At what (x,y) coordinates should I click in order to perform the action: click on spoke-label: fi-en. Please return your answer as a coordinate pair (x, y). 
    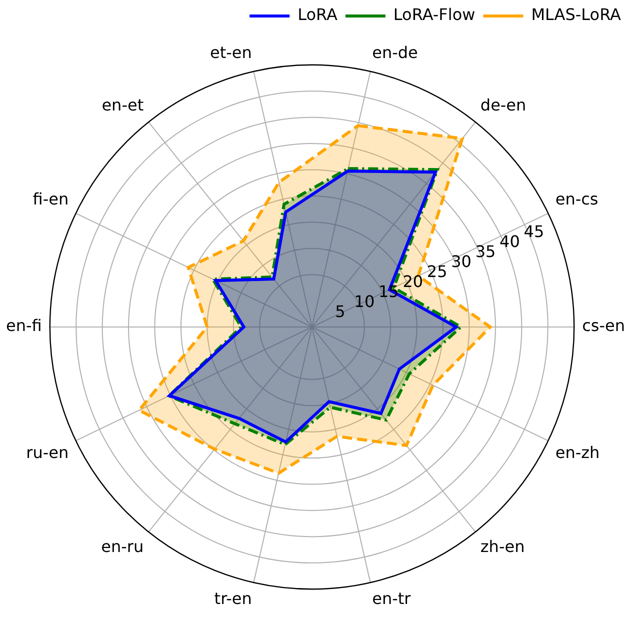
    Looking at the image, I should click on (50, 198).